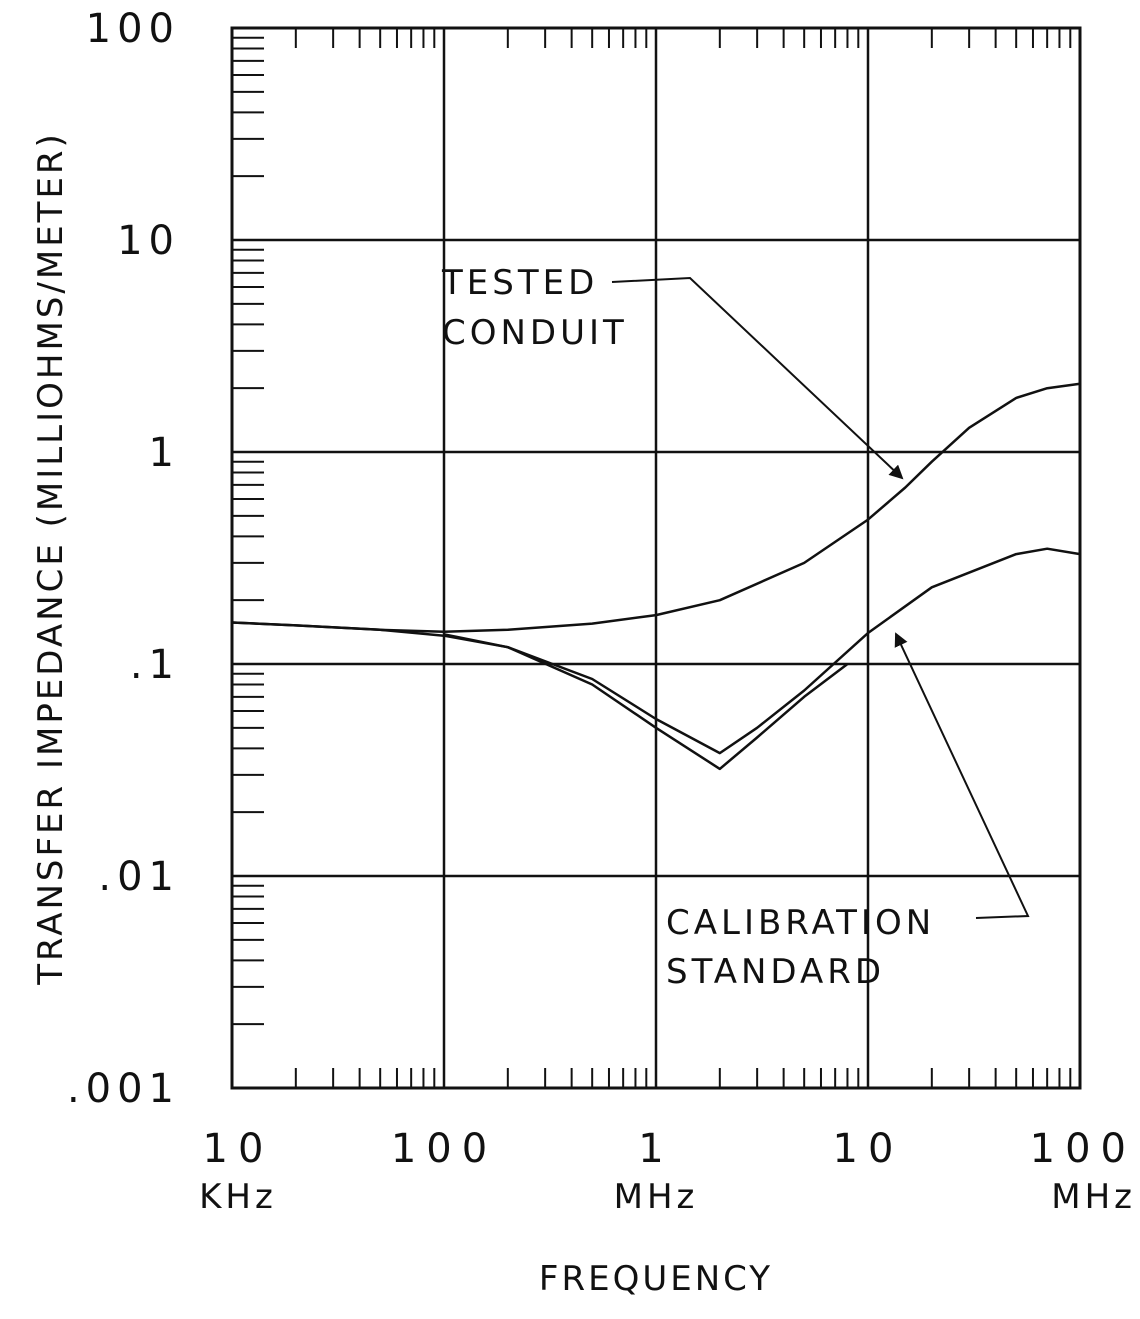 The height and width of the screenshot is (1319, 1140). I want to click on y-tick-label: 100, so click(133, 29).